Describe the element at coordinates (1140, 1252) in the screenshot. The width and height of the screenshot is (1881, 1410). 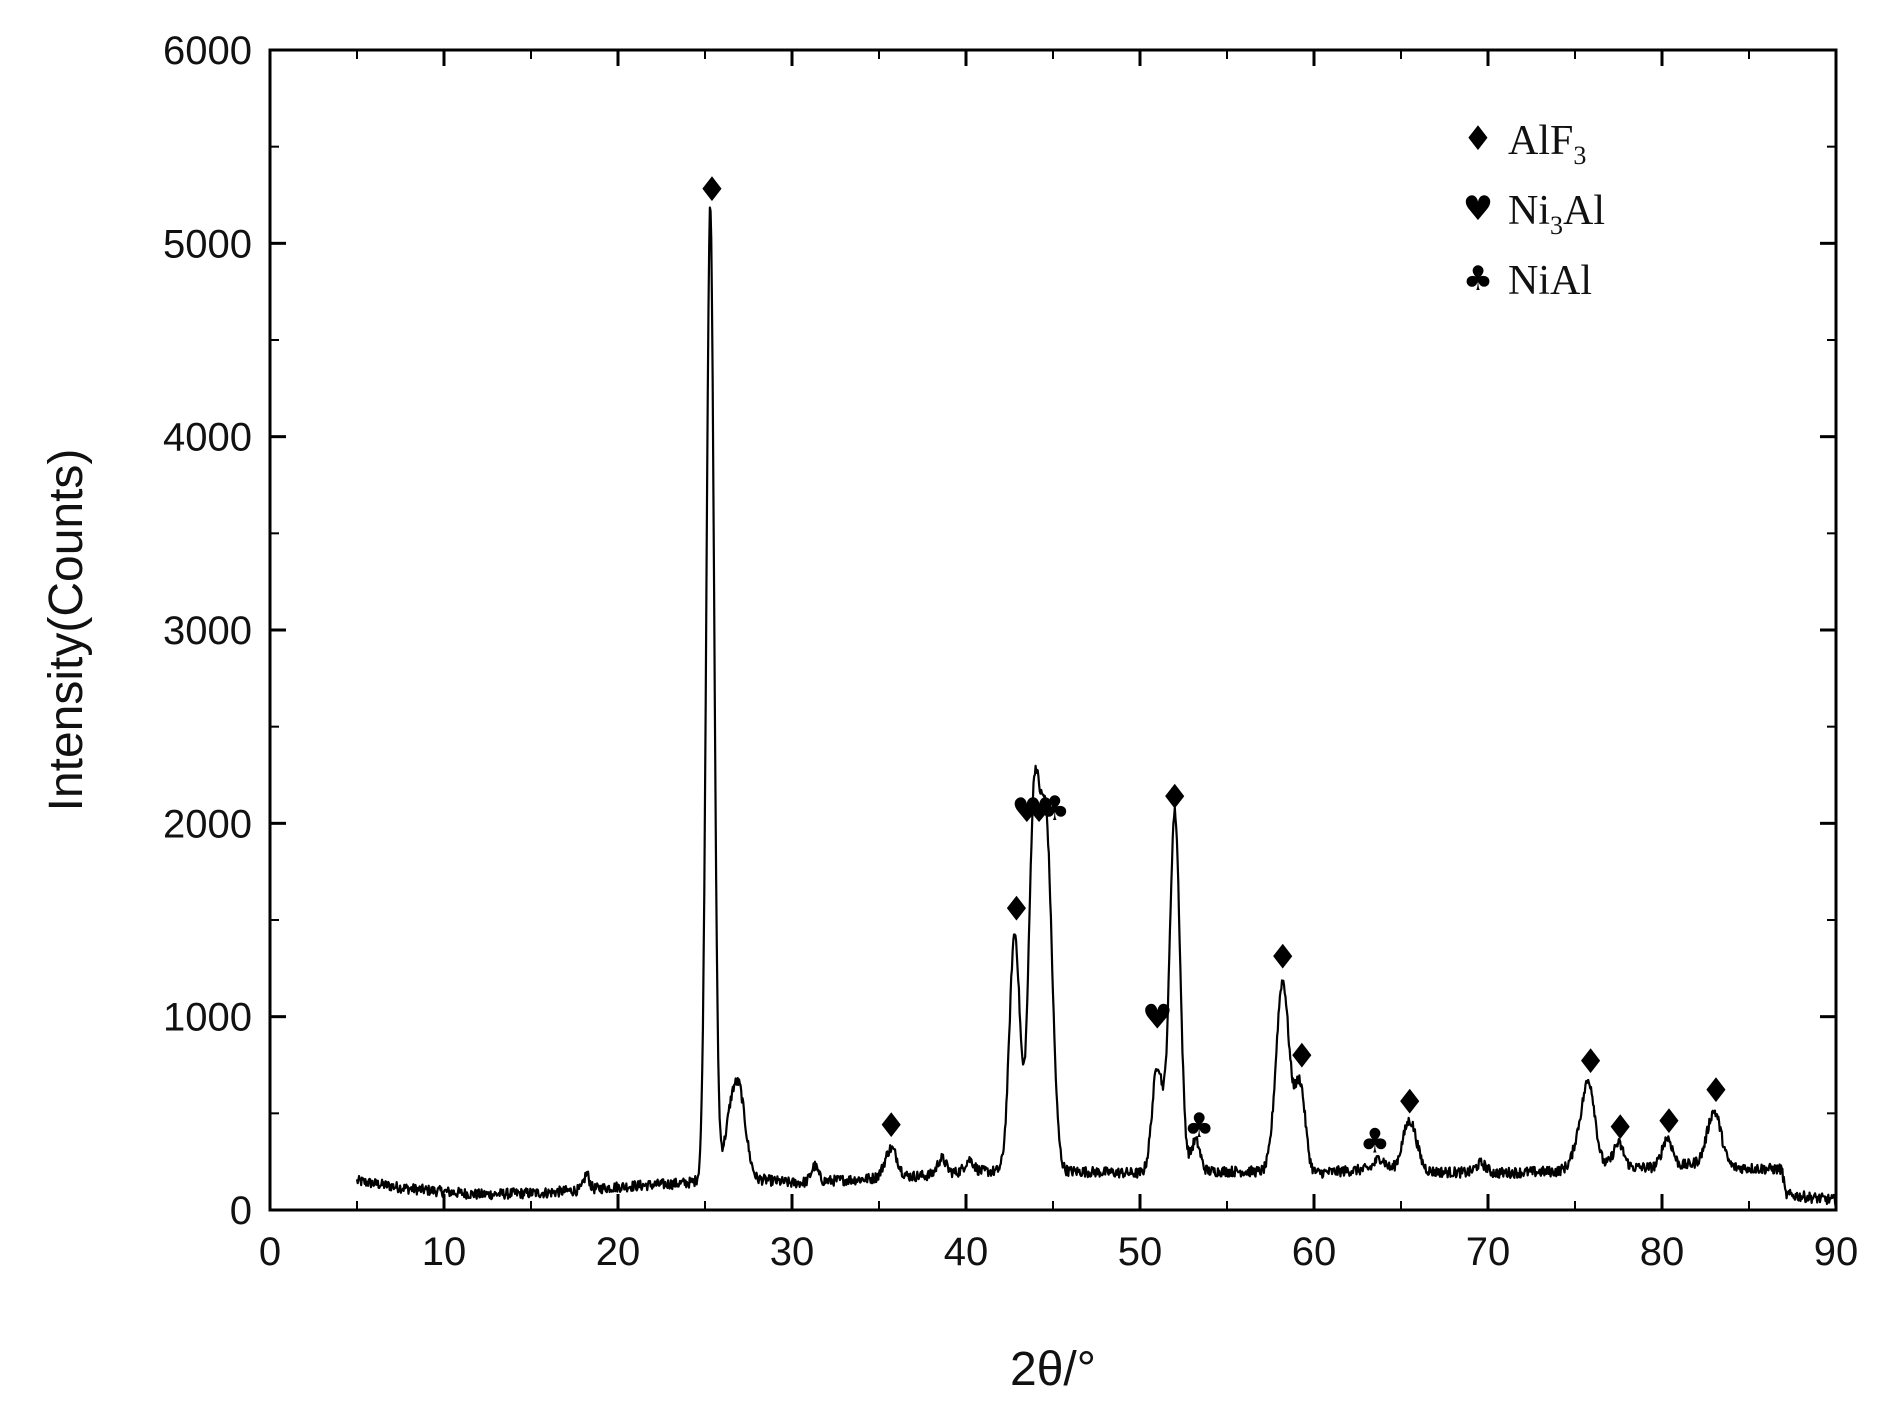
I see `x-tick-label: 50` at that location.